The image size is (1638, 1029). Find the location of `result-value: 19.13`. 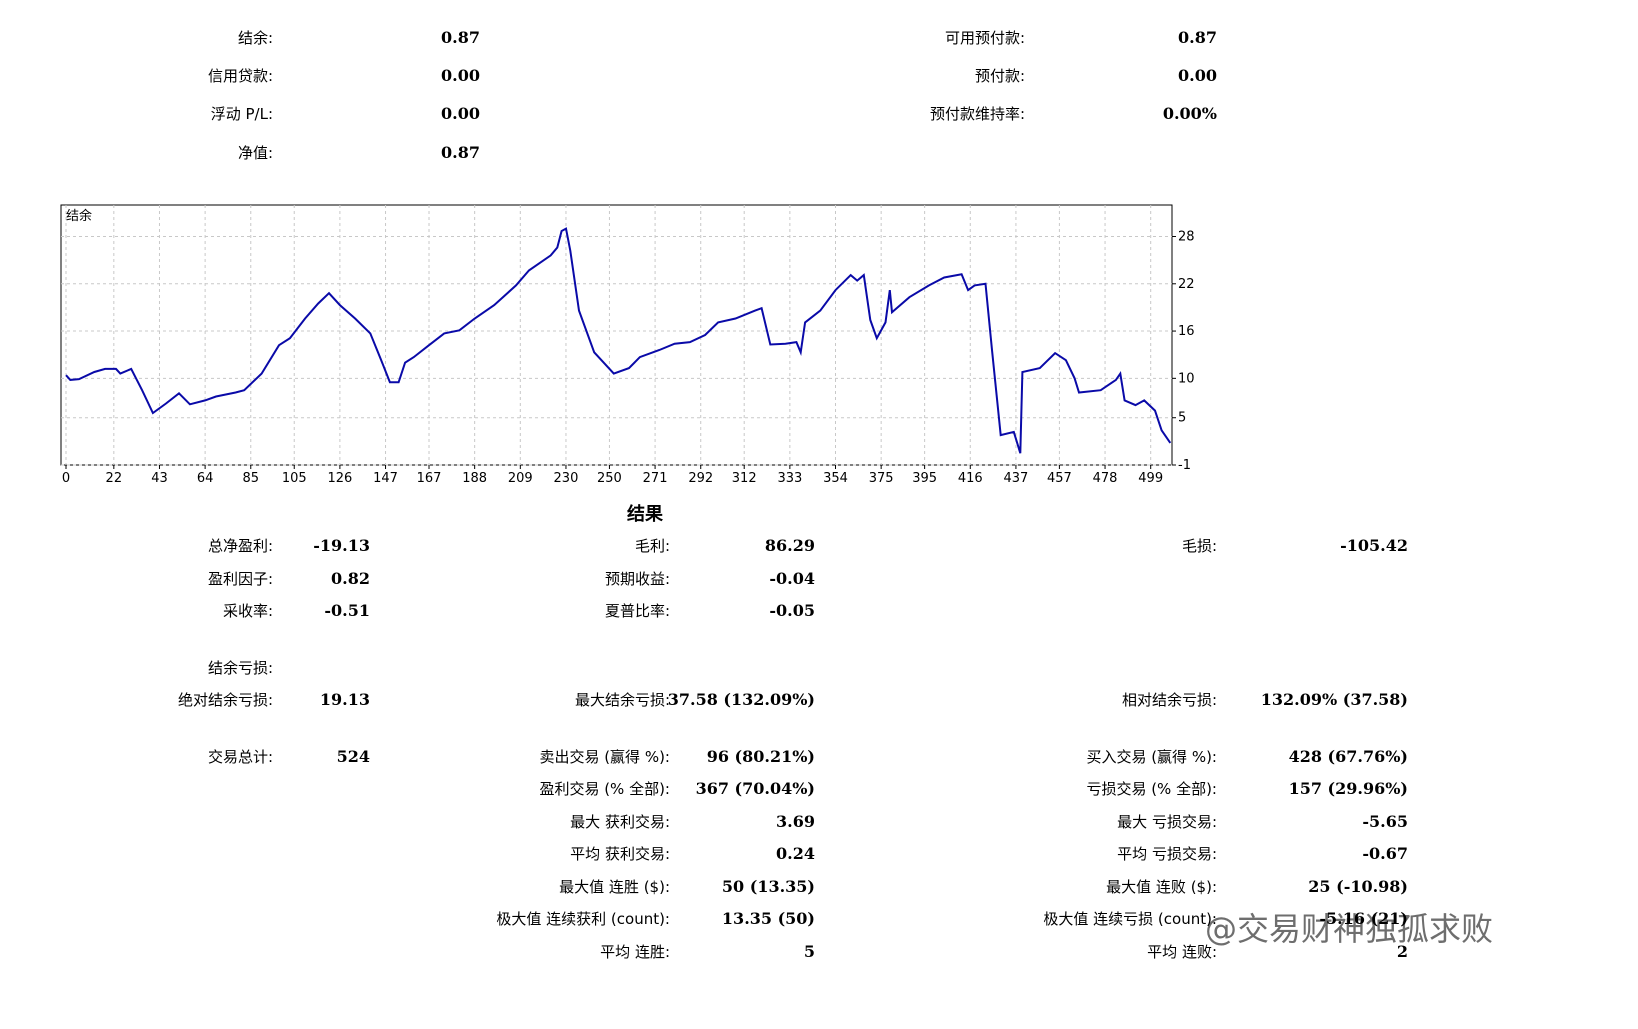

result-value: 19.13 is located at coordinates (344, 699).